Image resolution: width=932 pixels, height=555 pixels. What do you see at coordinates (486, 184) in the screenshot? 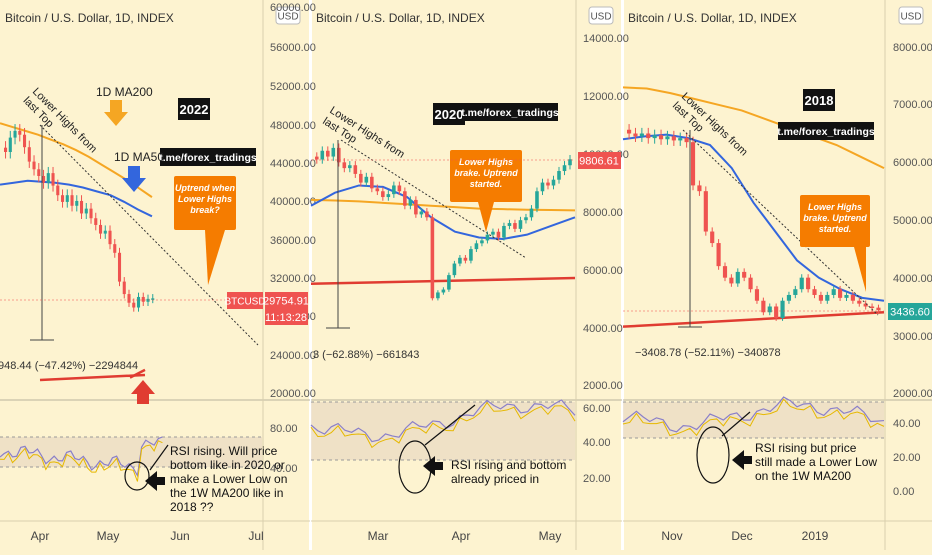
I see `callout-text-line: started.` at bounding box center [486, 184].